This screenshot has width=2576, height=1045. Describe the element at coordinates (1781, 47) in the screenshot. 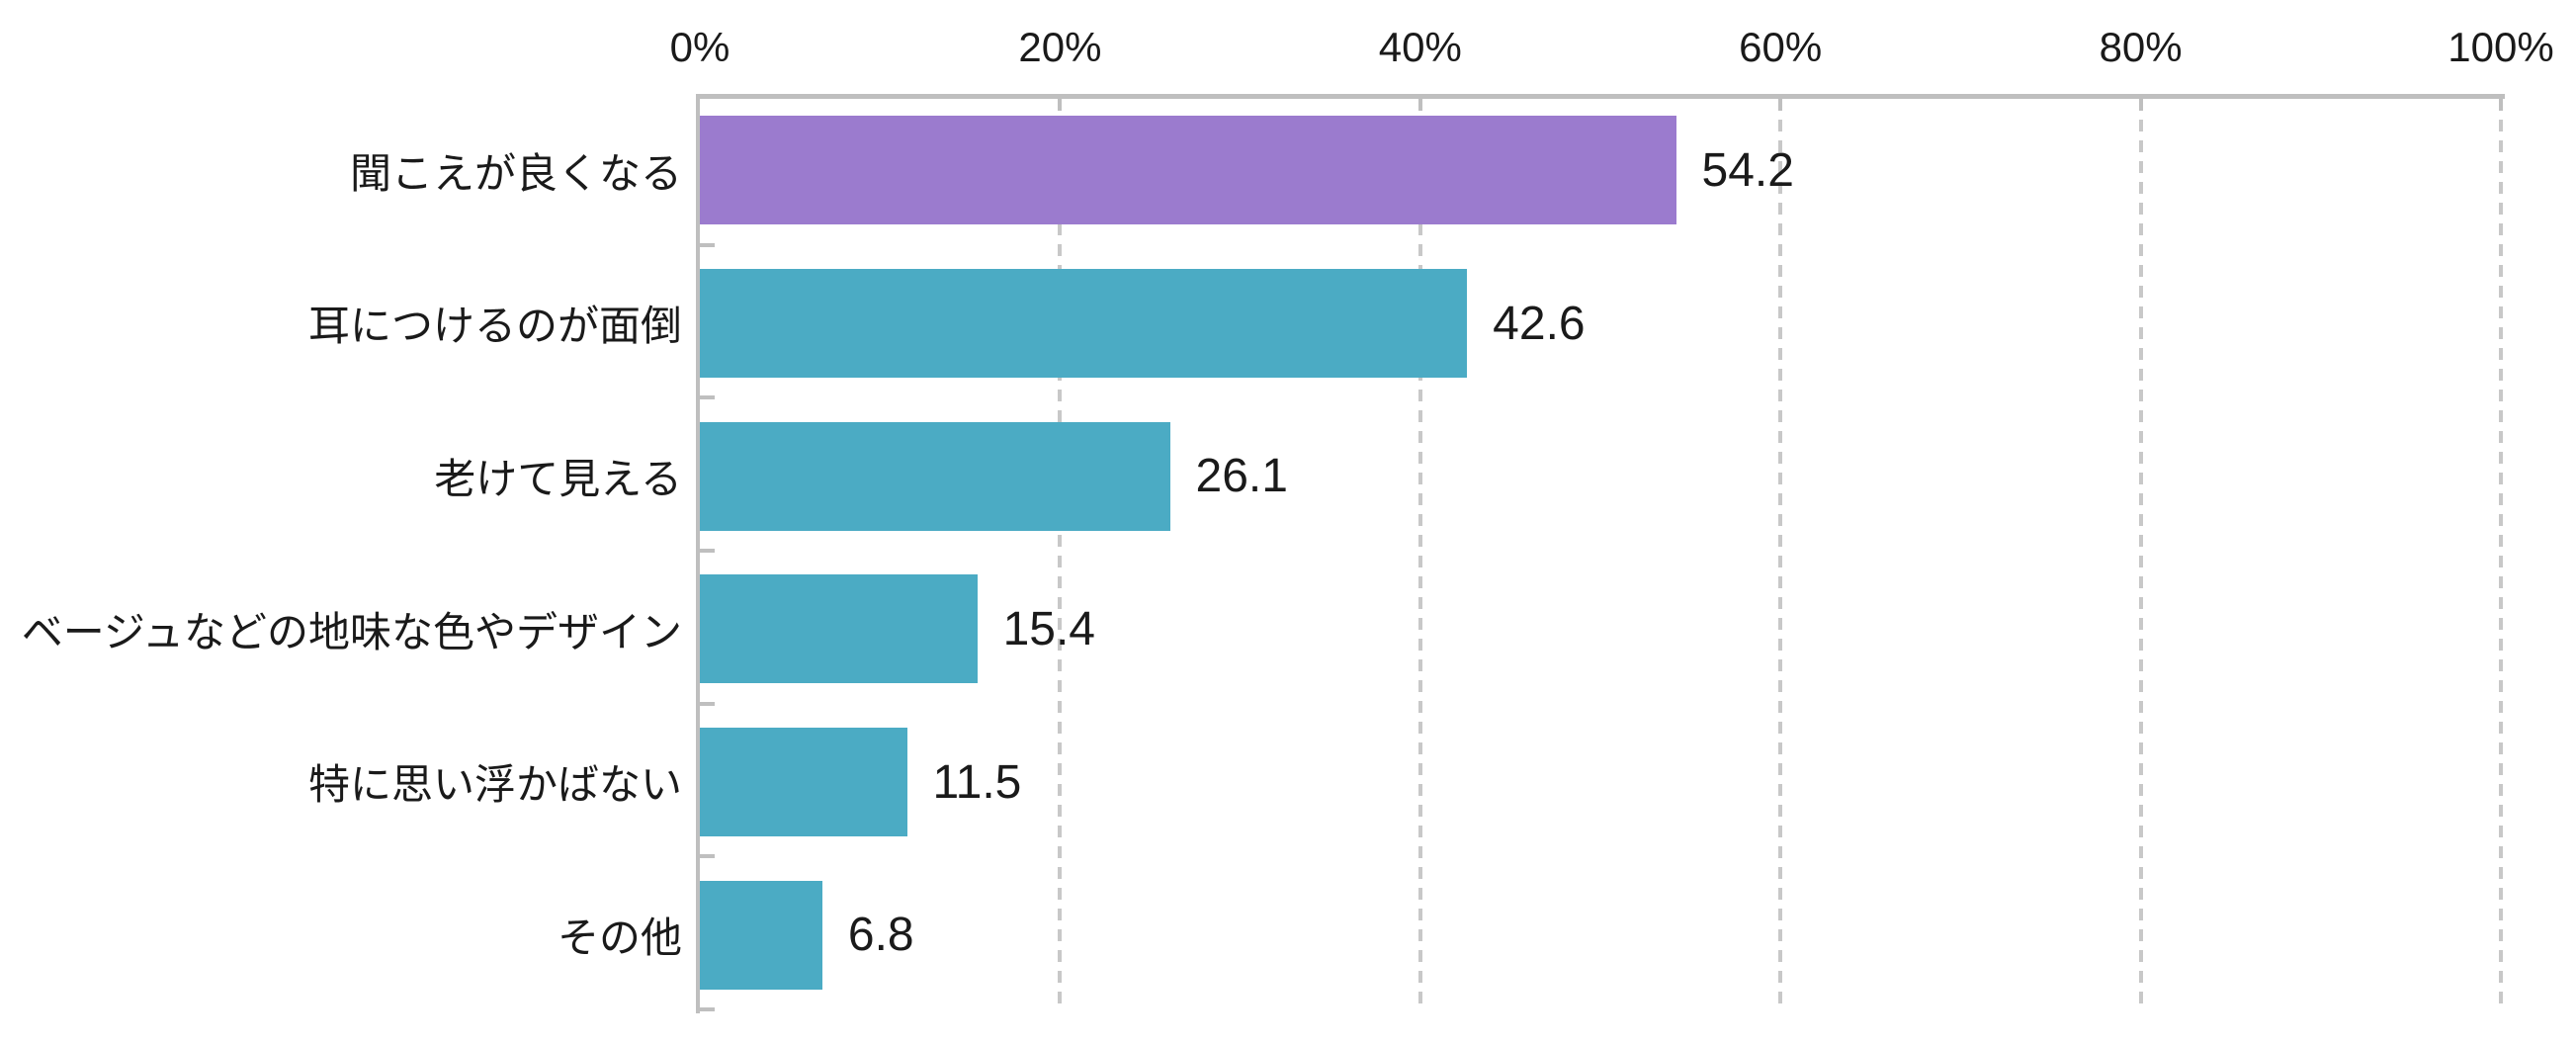

I see `x-axis-tick-label: 60%` at that location.